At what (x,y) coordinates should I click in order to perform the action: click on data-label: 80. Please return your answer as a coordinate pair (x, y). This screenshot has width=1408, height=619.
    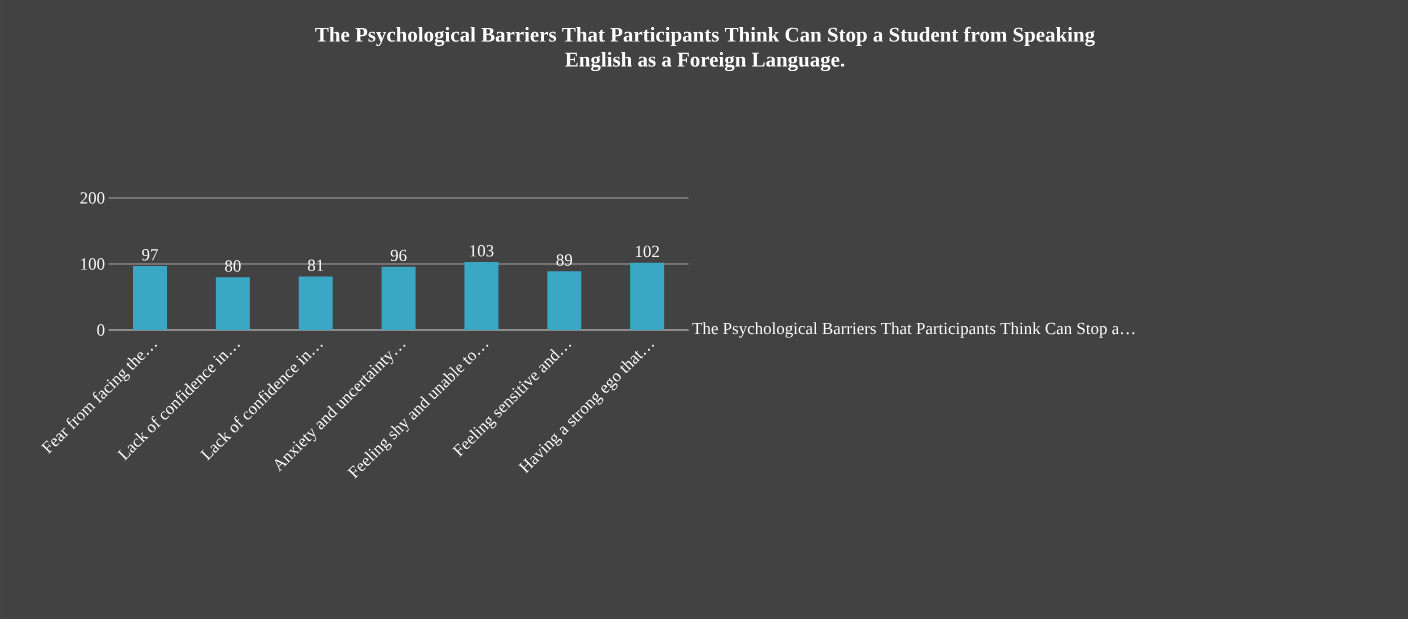
    Looking at the image, I should click on (233, 266).